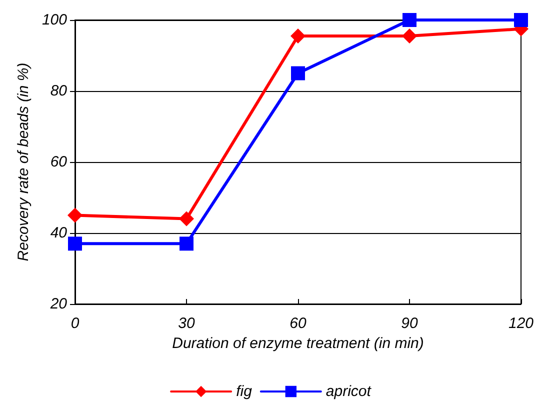 This screenshot has width=541, height=409. Describe the element at coordinates (349, 391) in the screenshot. I see `legend-label: apricot` at that location.